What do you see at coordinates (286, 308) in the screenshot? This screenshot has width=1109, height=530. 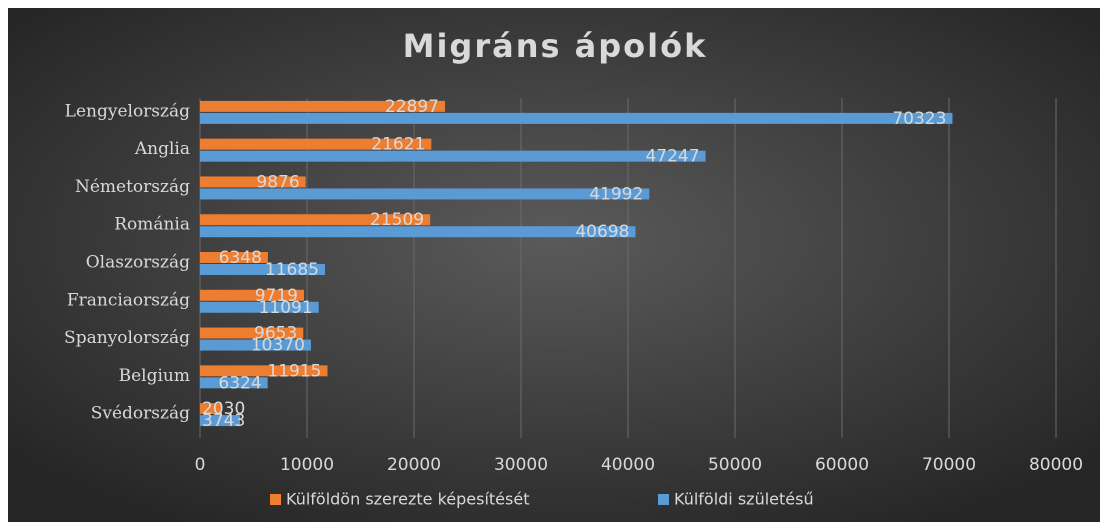 I see `data-label: 11091` at bounding box center [286, 308].